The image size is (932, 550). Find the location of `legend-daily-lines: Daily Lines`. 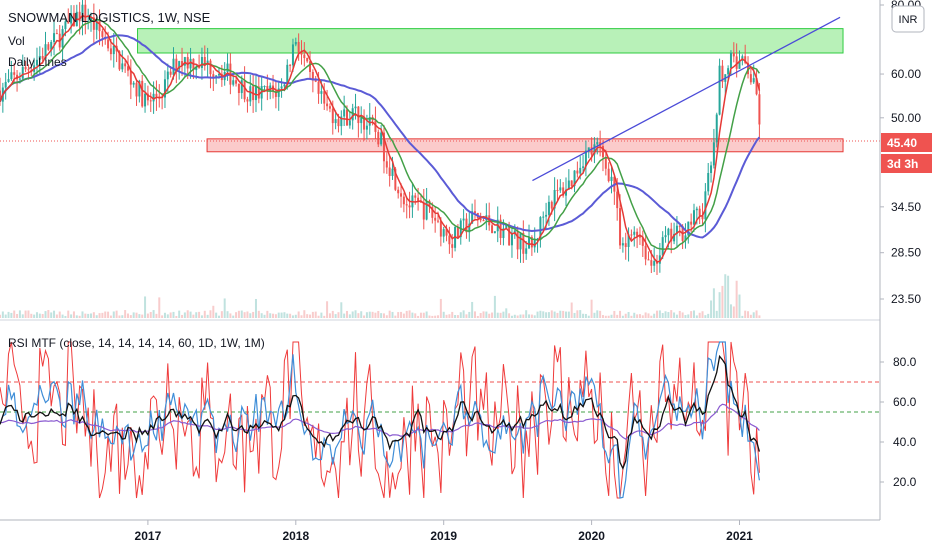

legend-daily-lines: Daily Lines is located at coordinates (37, 62).